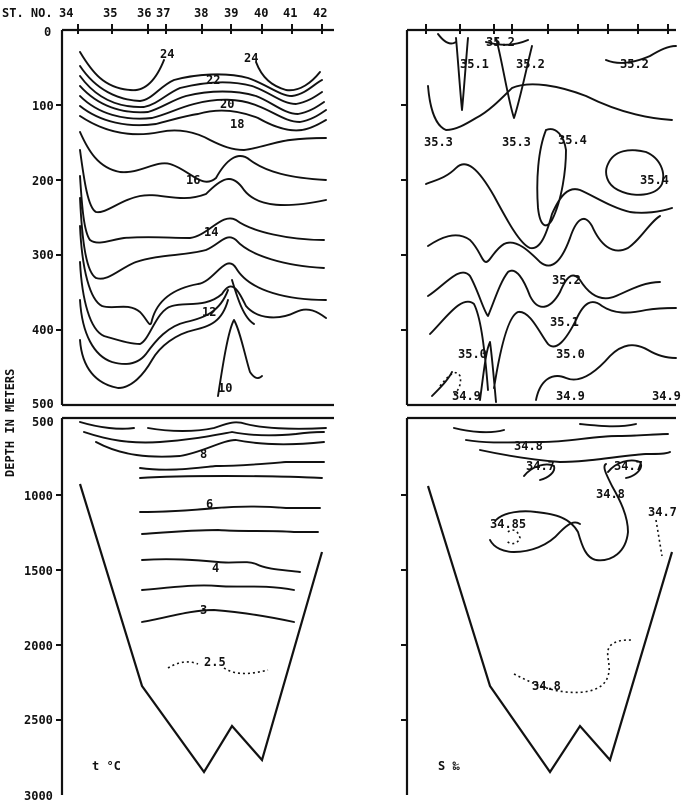 The image size is (700, 805). What do you see at coordinates (261, 13) in the screenshot?
I see `station-number: 40` at bounding box center [261, 13].